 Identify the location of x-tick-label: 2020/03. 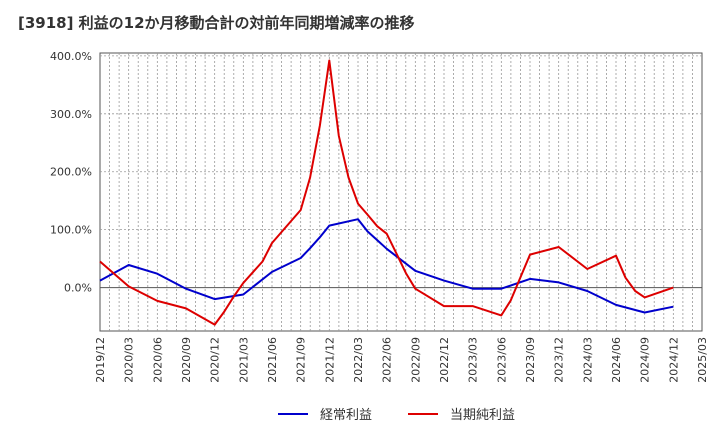
(129, 360).